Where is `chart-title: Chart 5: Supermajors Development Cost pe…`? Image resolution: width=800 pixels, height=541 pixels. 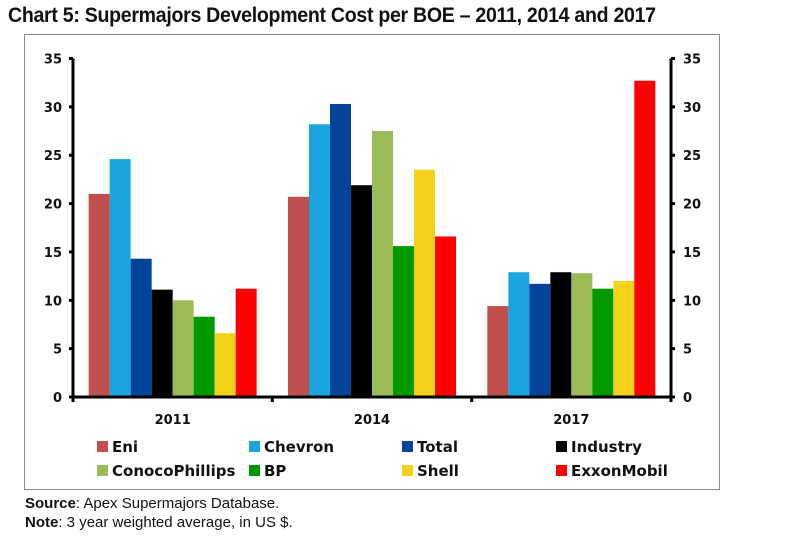 chart-title: Chart 5: Supermajors Development Cost pe… is located at coordinates (332, 15).